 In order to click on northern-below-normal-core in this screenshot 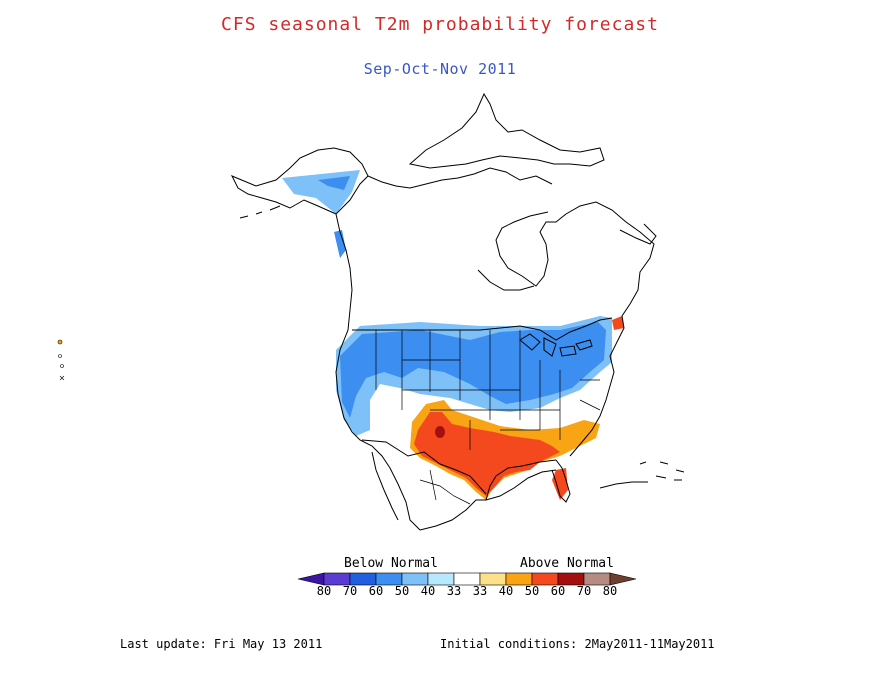, I will do `click(473, 370)`.